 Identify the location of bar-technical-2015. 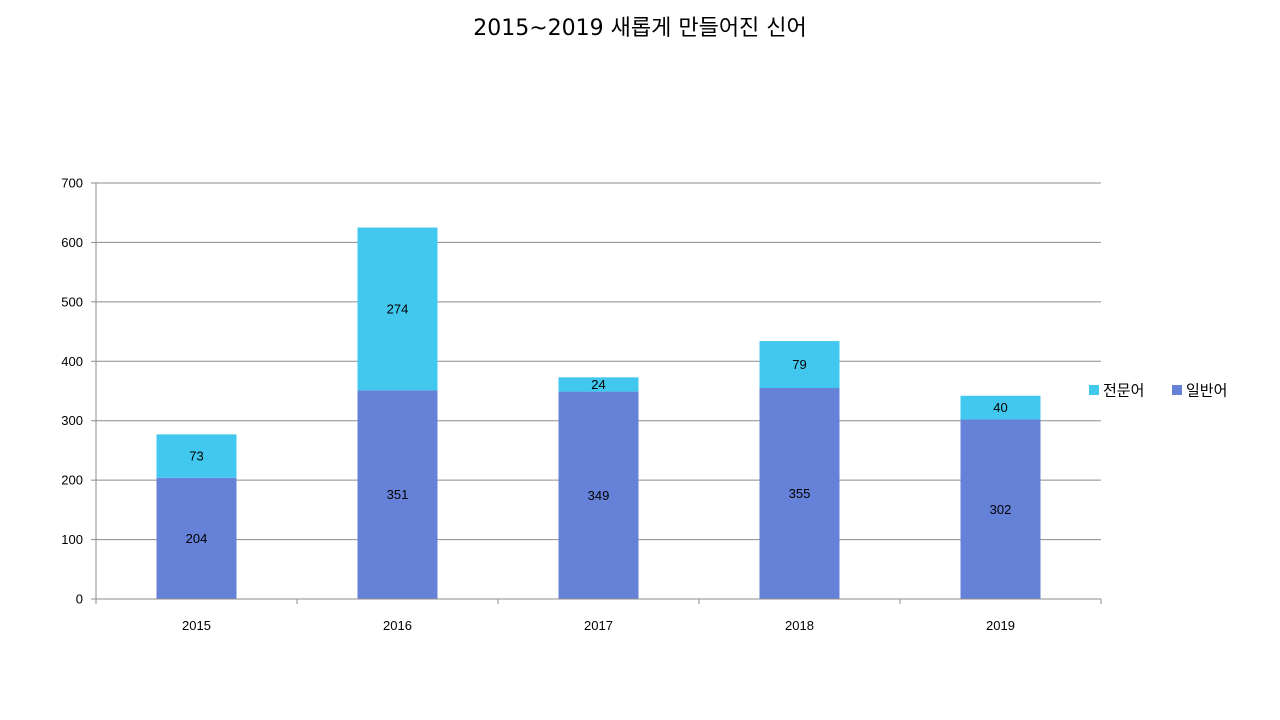
(196, 456).